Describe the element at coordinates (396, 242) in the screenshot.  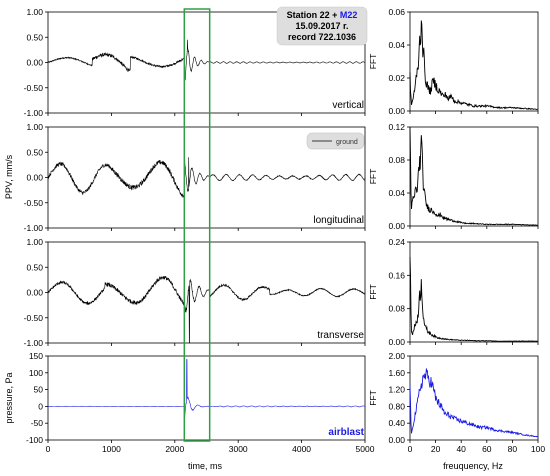
I see `fft_transverse-ytick-label: 0.24` at that location.